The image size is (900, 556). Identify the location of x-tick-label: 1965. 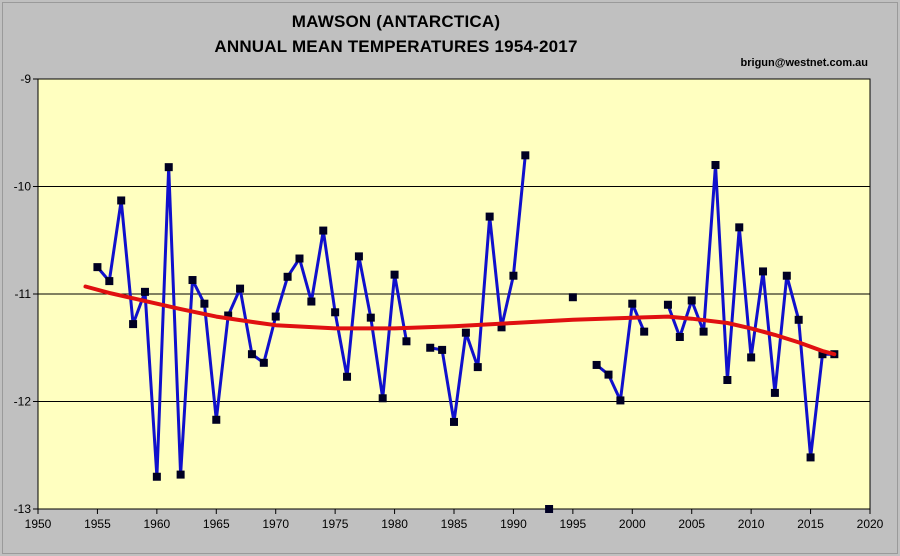
(216, 524).